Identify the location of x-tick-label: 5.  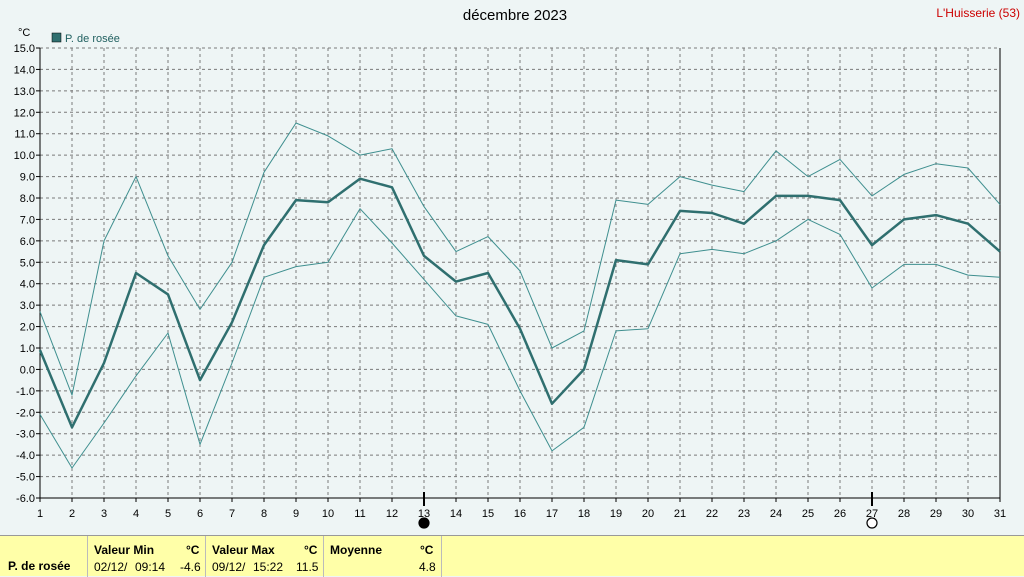
(168, 514).